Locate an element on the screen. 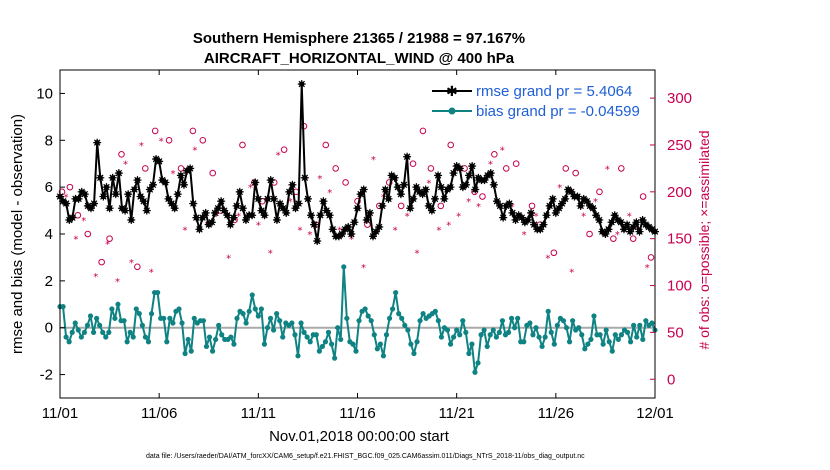 The width and height of the screenshot is (830, 470). legend-rmse-label: rmse grand pr = 5.4064 is located at coordinates (554, 91).